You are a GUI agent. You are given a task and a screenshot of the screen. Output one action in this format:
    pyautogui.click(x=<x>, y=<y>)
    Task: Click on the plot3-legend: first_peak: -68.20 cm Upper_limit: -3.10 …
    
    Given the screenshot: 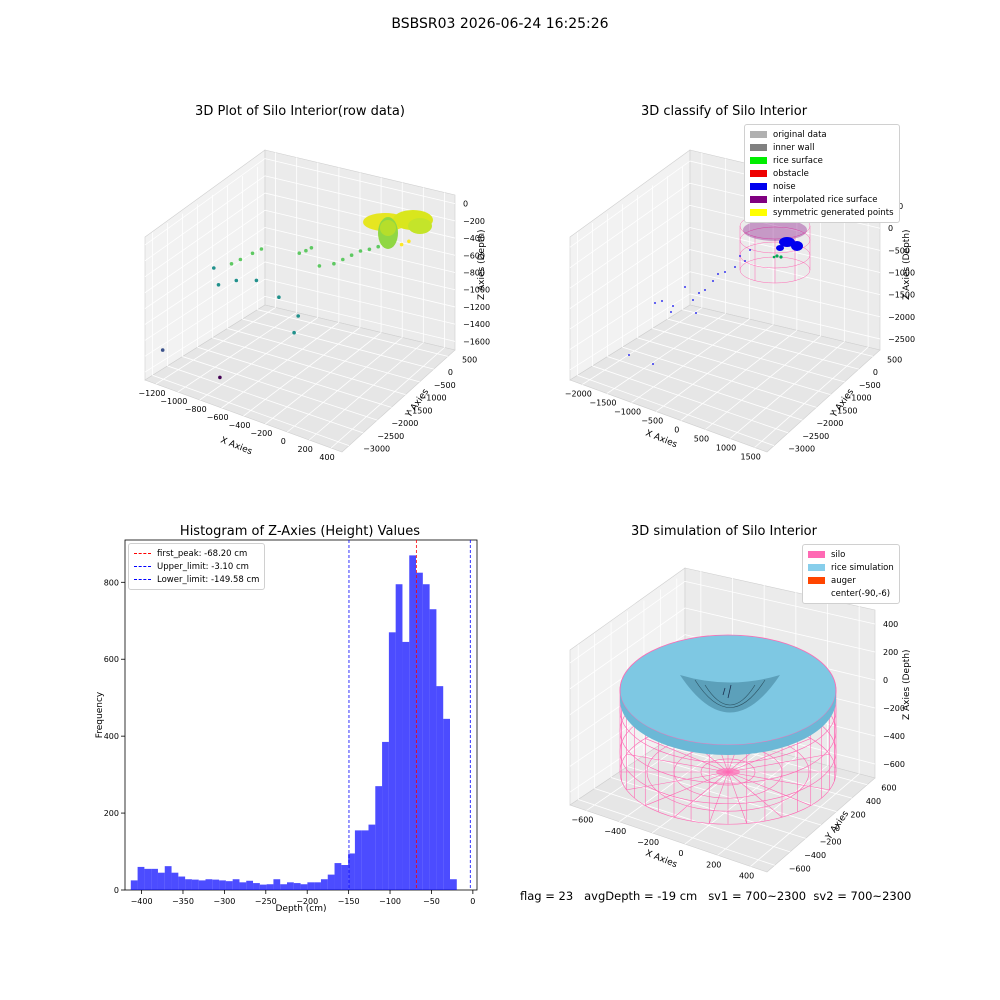 What is the action you would take?
    pyautogui.click(x=197, y=566)
    